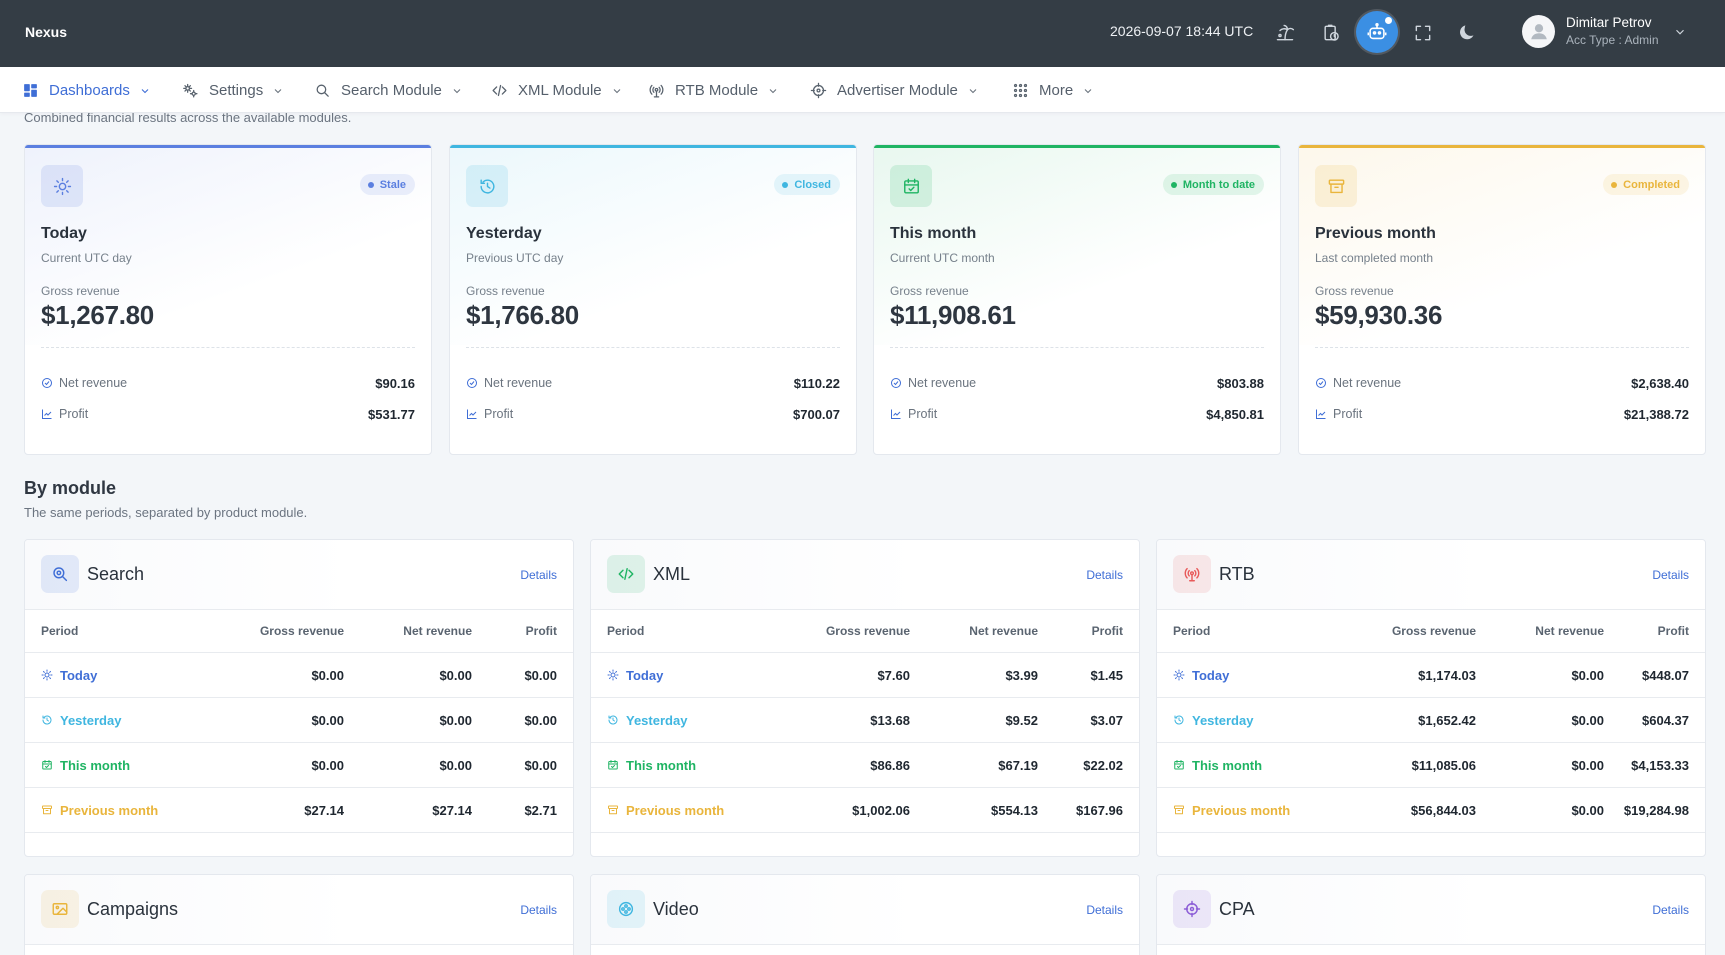 This screenshot has height=955, width=1725. What do you see at coordinates (388, 90) in the screenshot?
I see `nav-search-module: Search Module` at bounding box center [388, 90].